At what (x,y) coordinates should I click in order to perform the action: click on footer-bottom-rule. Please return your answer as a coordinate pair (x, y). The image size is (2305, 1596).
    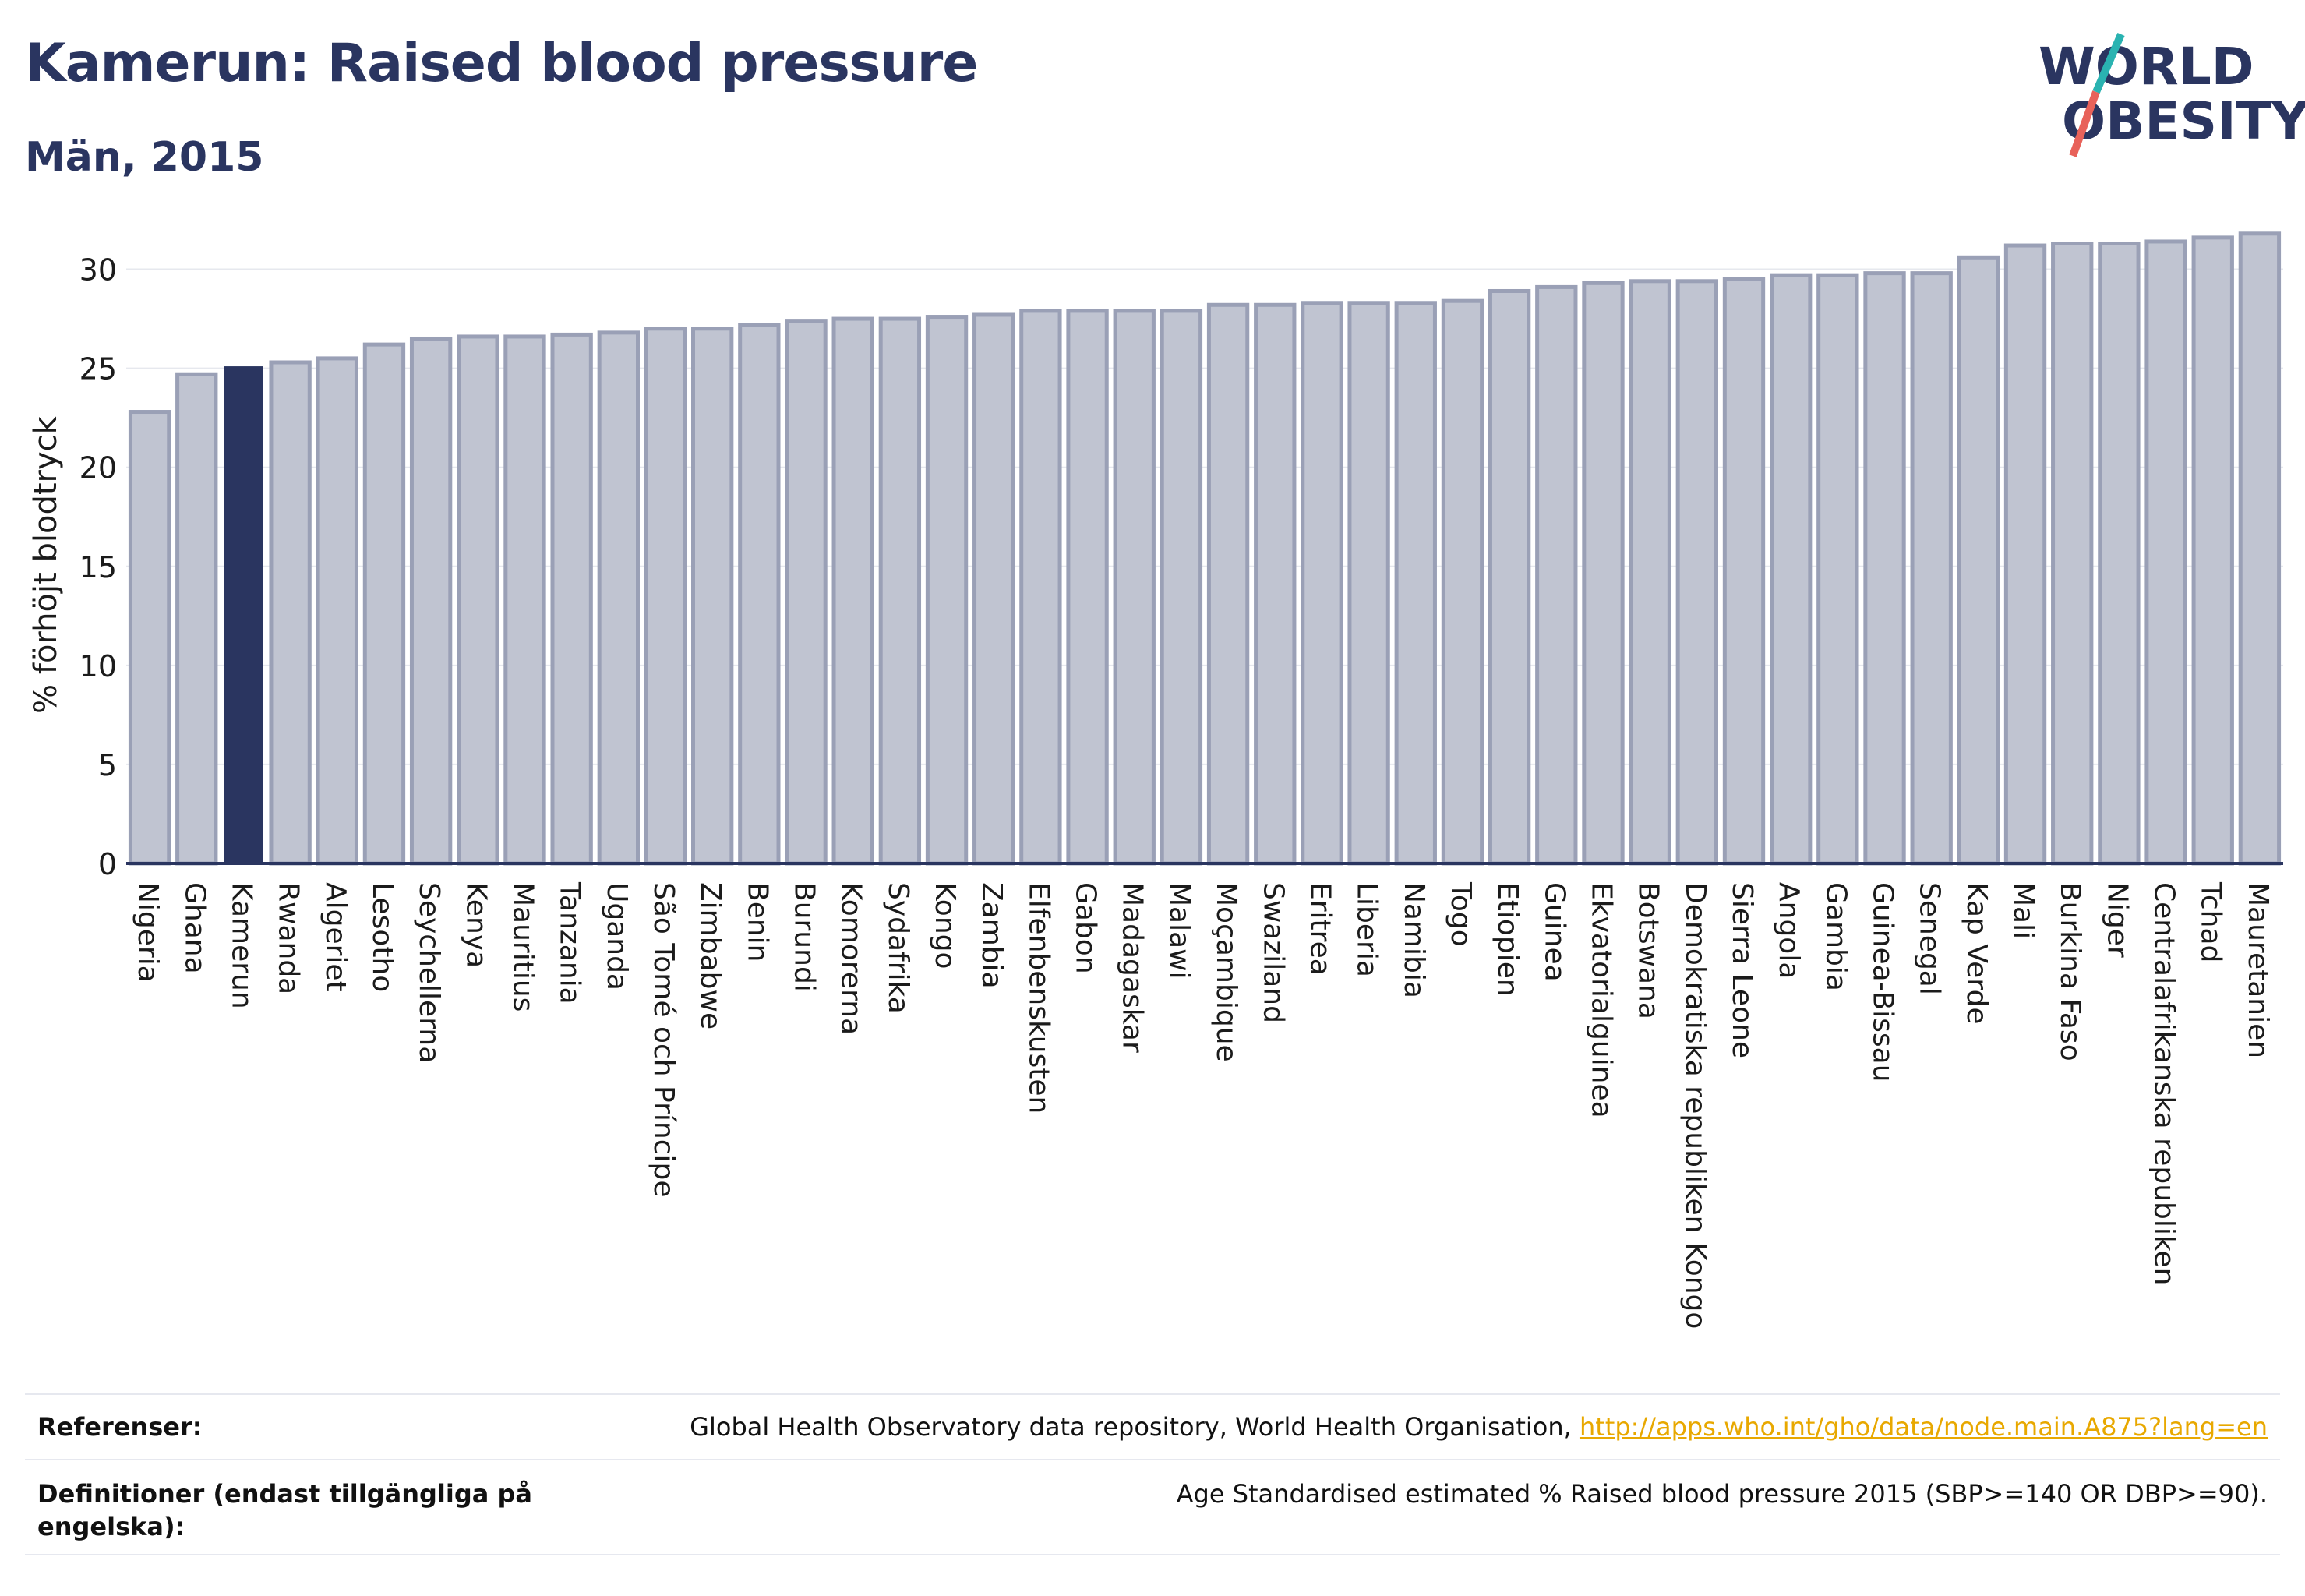
    Looking at the image, I should click on (1152, 1554).